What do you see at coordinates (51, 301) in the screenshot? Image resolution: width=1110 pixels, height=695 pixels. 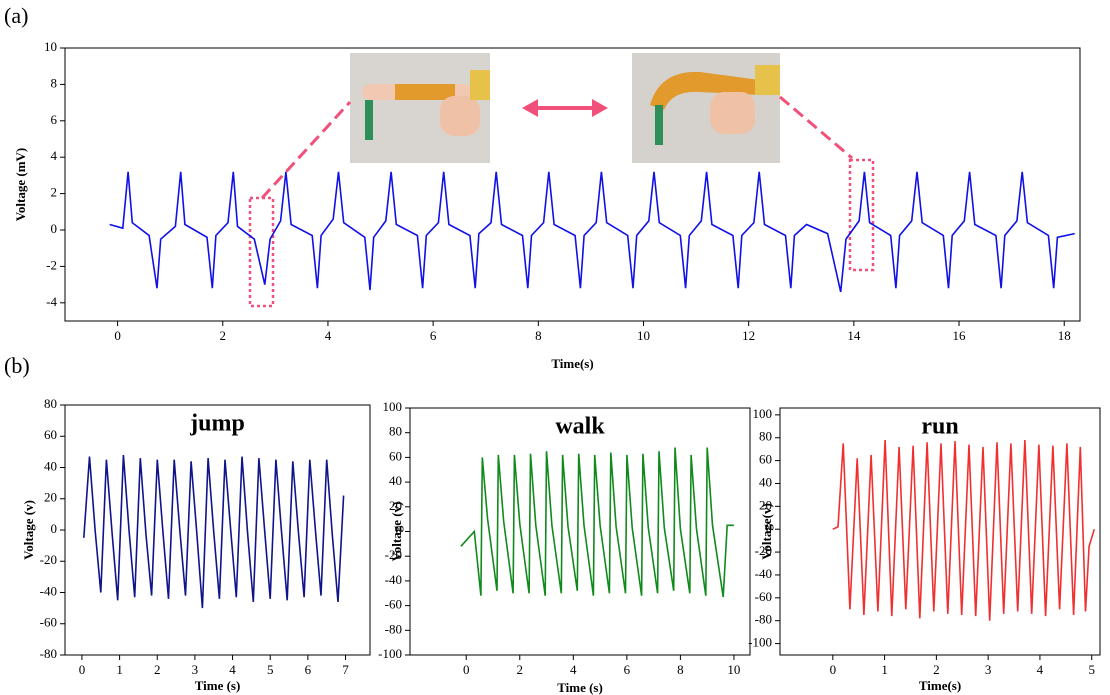 I see `y-tick-label: -4` at bounding box center [51, 301].